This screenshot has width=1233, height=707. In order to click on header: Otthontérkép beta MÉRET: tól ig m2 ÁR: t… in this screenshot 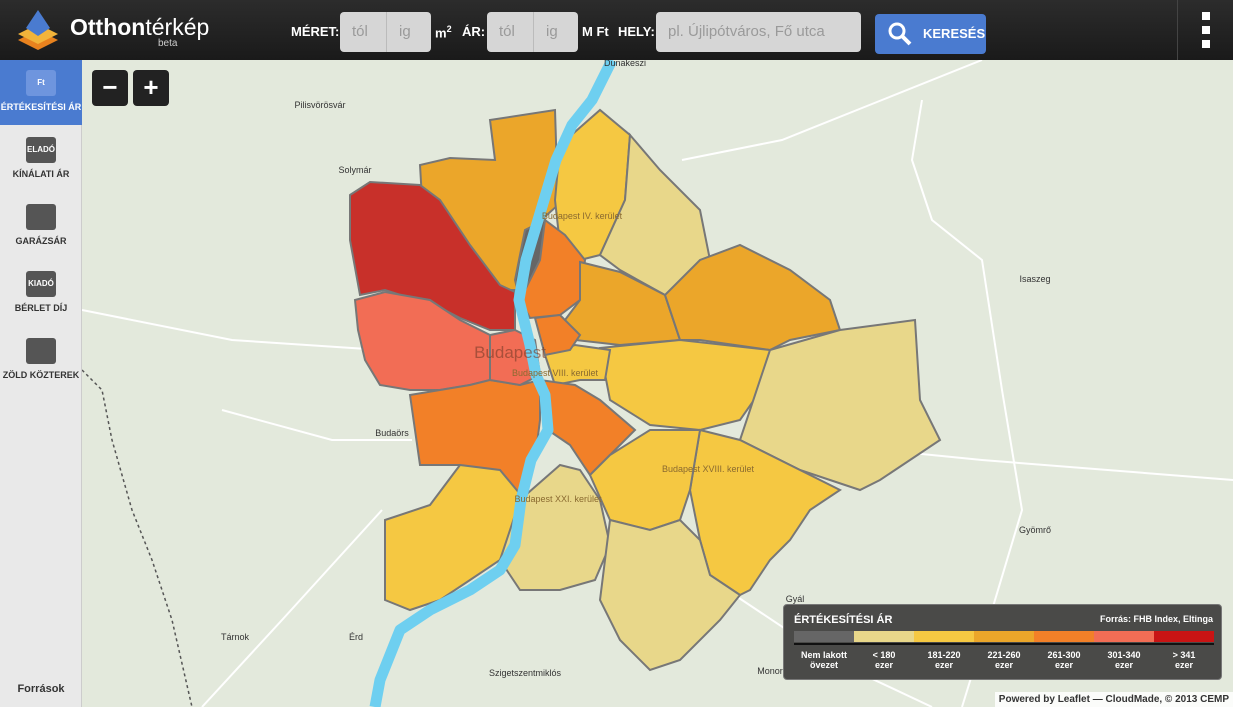, I will do `click(616, 30)`.